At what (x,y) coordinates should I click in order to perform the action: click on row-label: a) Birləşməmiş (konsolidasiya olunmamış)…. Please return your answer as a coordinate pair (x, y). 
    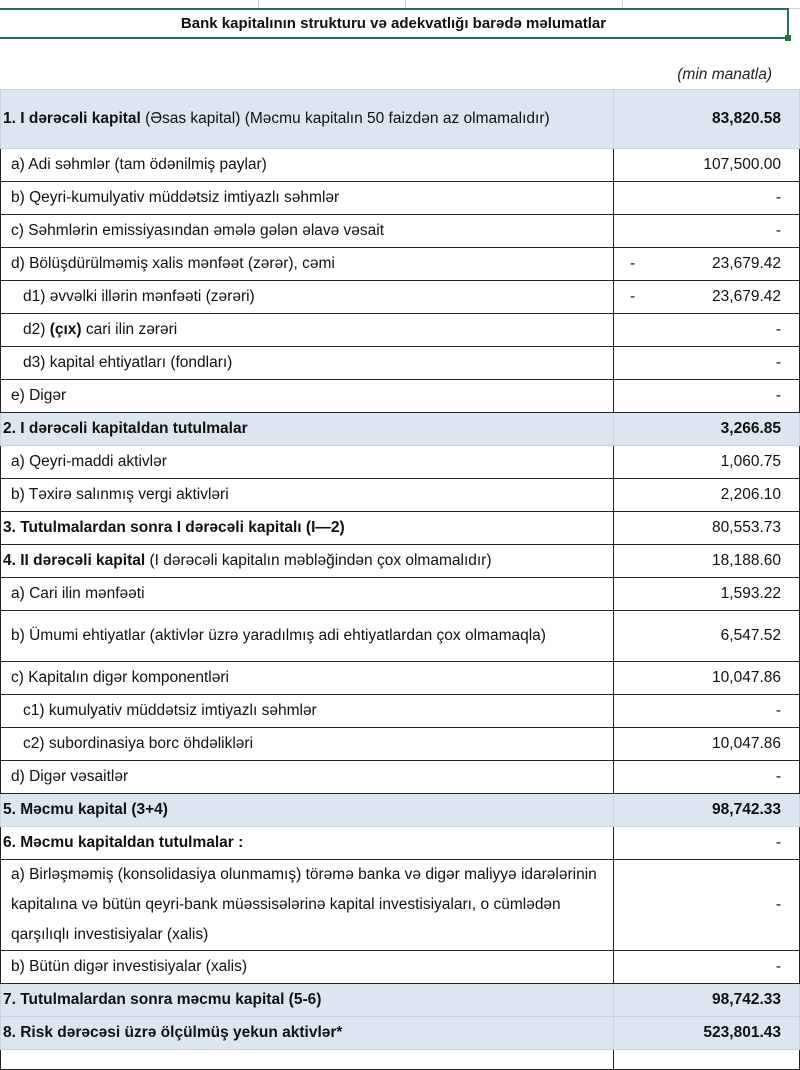
    Looking at the image, I should click on (307, 905).